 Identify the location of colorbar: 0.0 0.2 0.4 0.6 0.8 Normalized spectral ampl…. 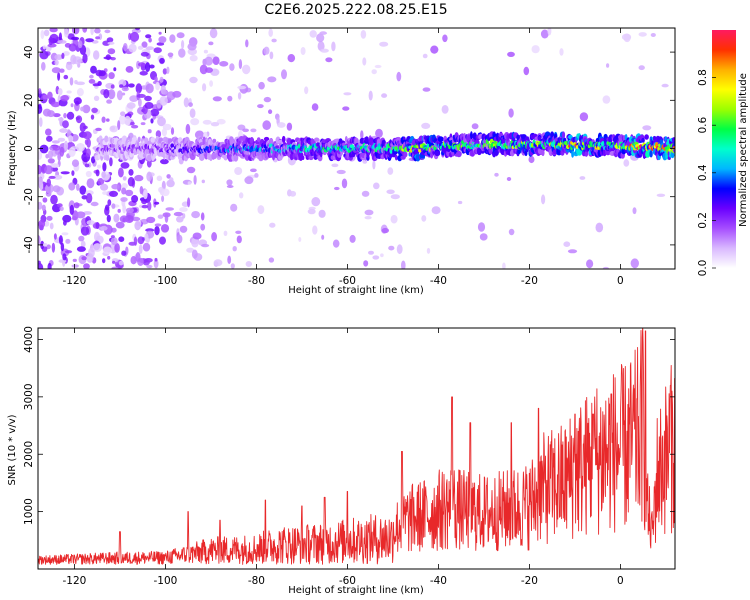
(723, 153).